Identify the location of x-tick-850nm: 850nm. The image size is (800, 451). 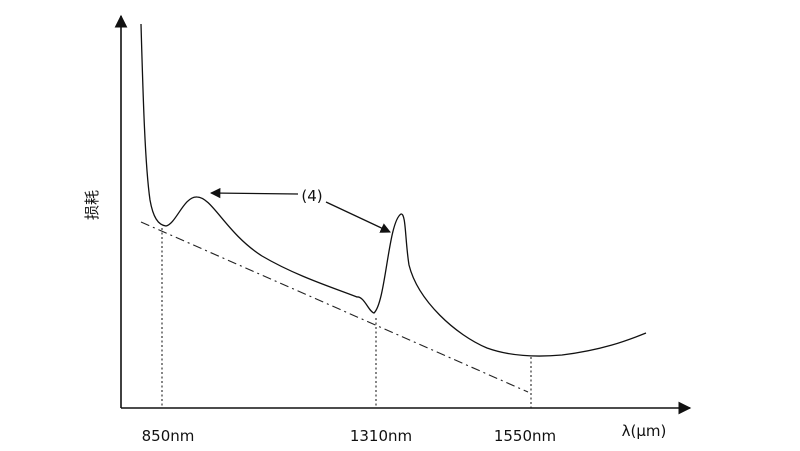
(168, 436).